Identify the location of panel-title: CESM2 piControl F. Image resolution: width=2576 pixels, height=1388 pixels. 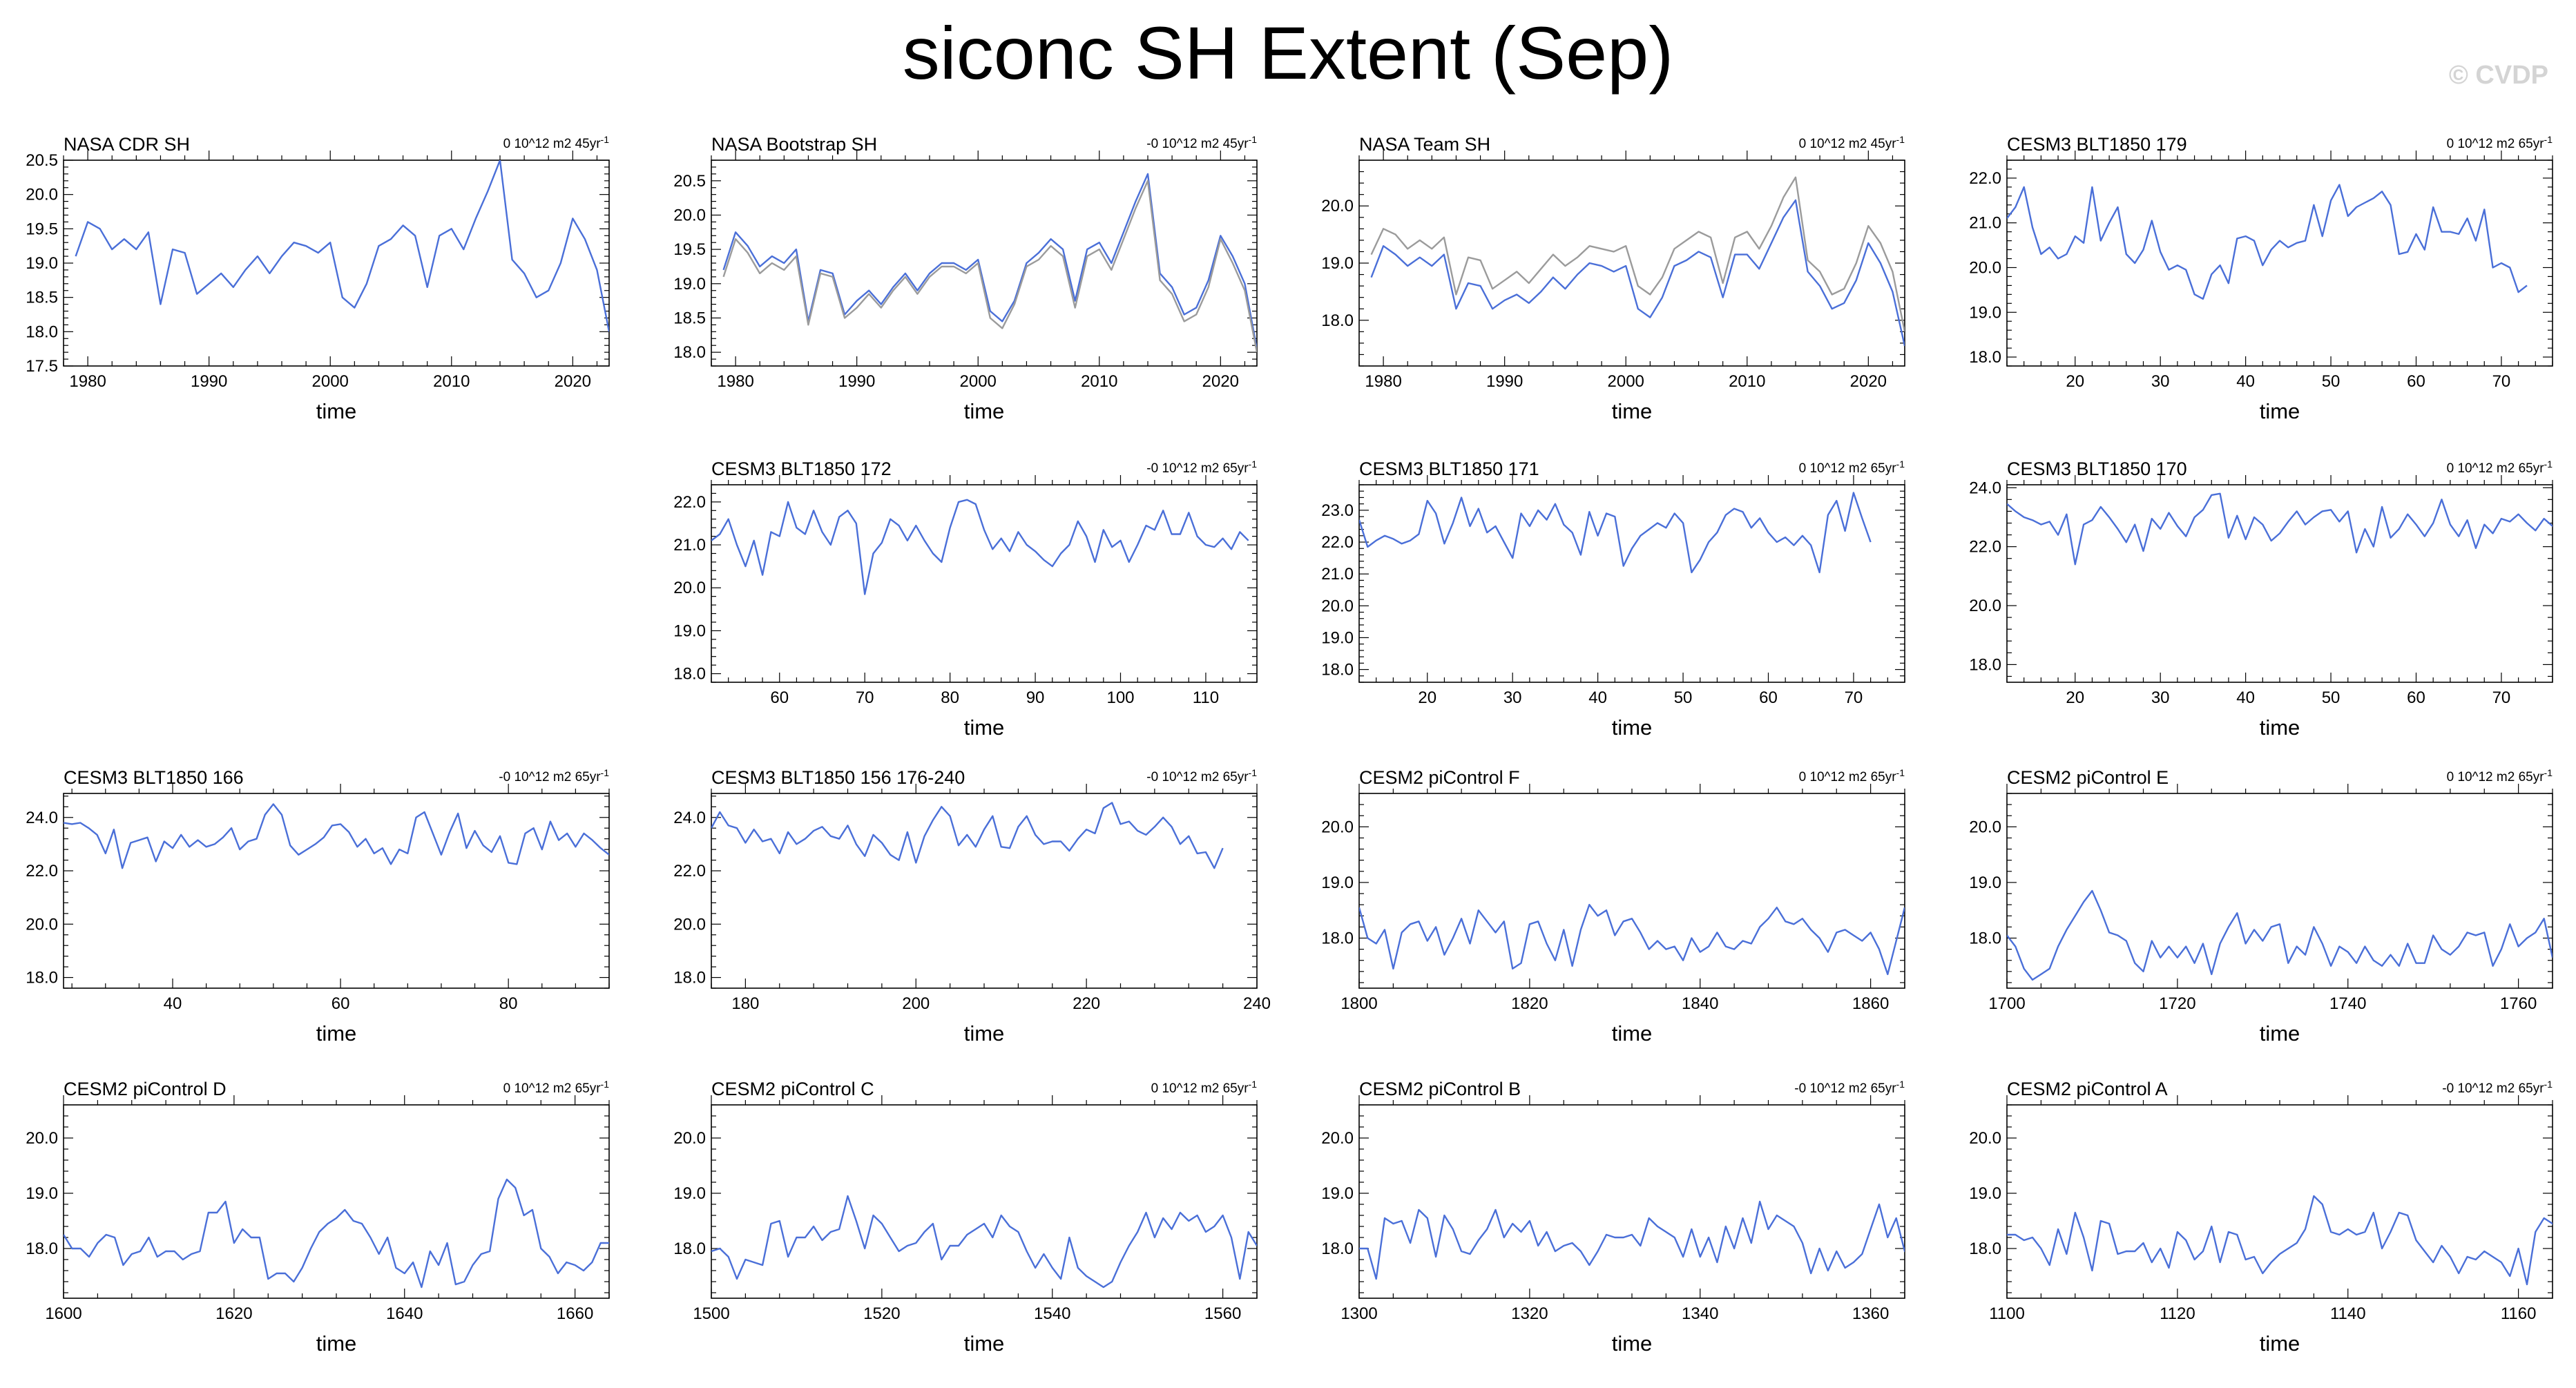
(1439, 777).